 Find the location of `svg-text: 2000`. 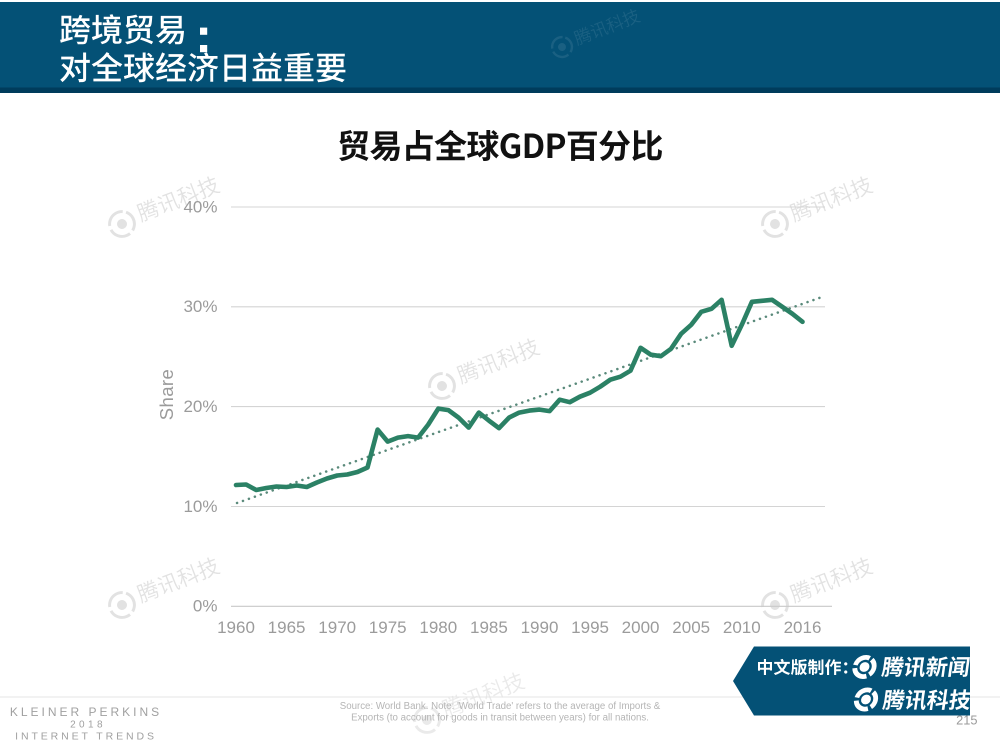

svg-text: 2000 is located at coordinates (641, 627).